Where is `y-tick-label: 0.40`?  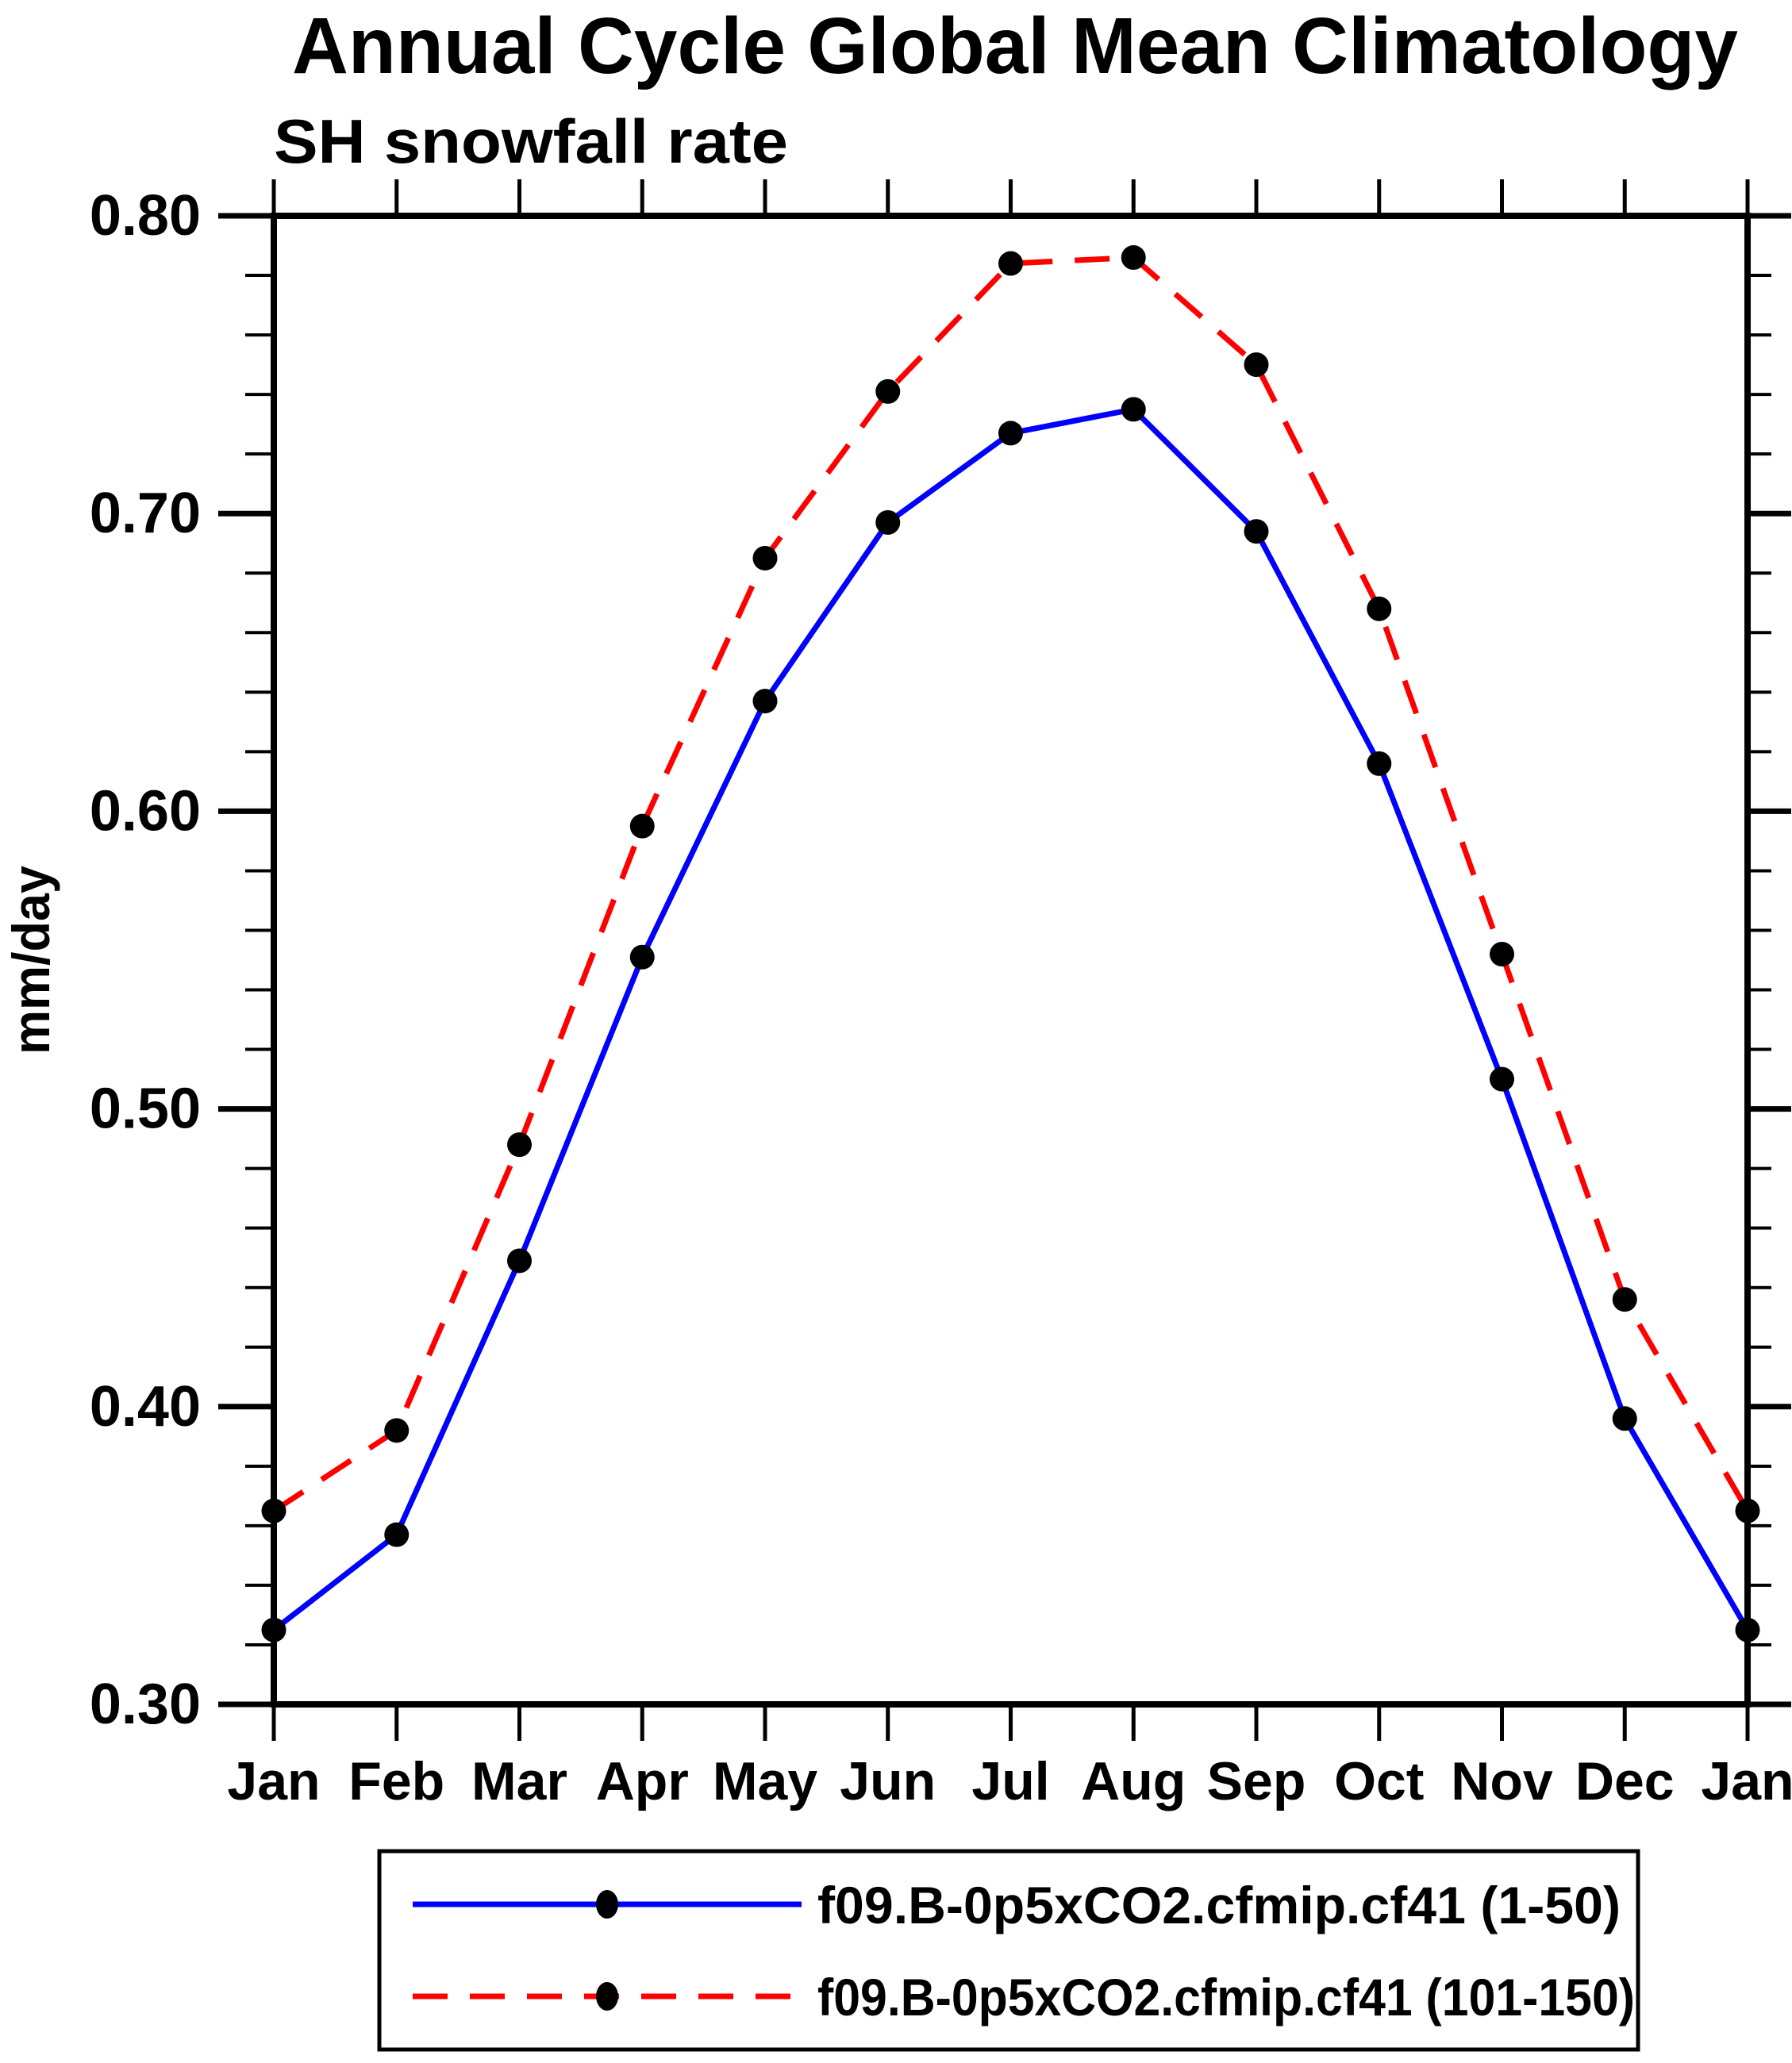
y-tick-label: 0.40 is located at coordinates (145, 1407).